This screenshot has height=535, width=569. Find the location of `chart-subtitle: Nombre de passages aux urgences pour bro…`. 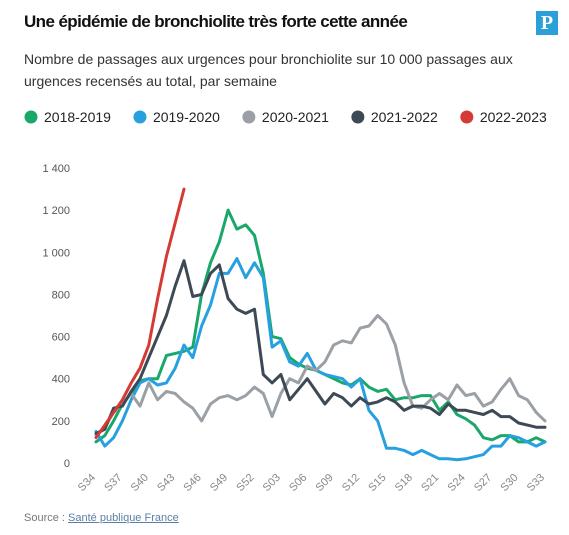

chart-subtitle: Nombre de passages aux urgences pour bro… is located at coordinates (268, 70).